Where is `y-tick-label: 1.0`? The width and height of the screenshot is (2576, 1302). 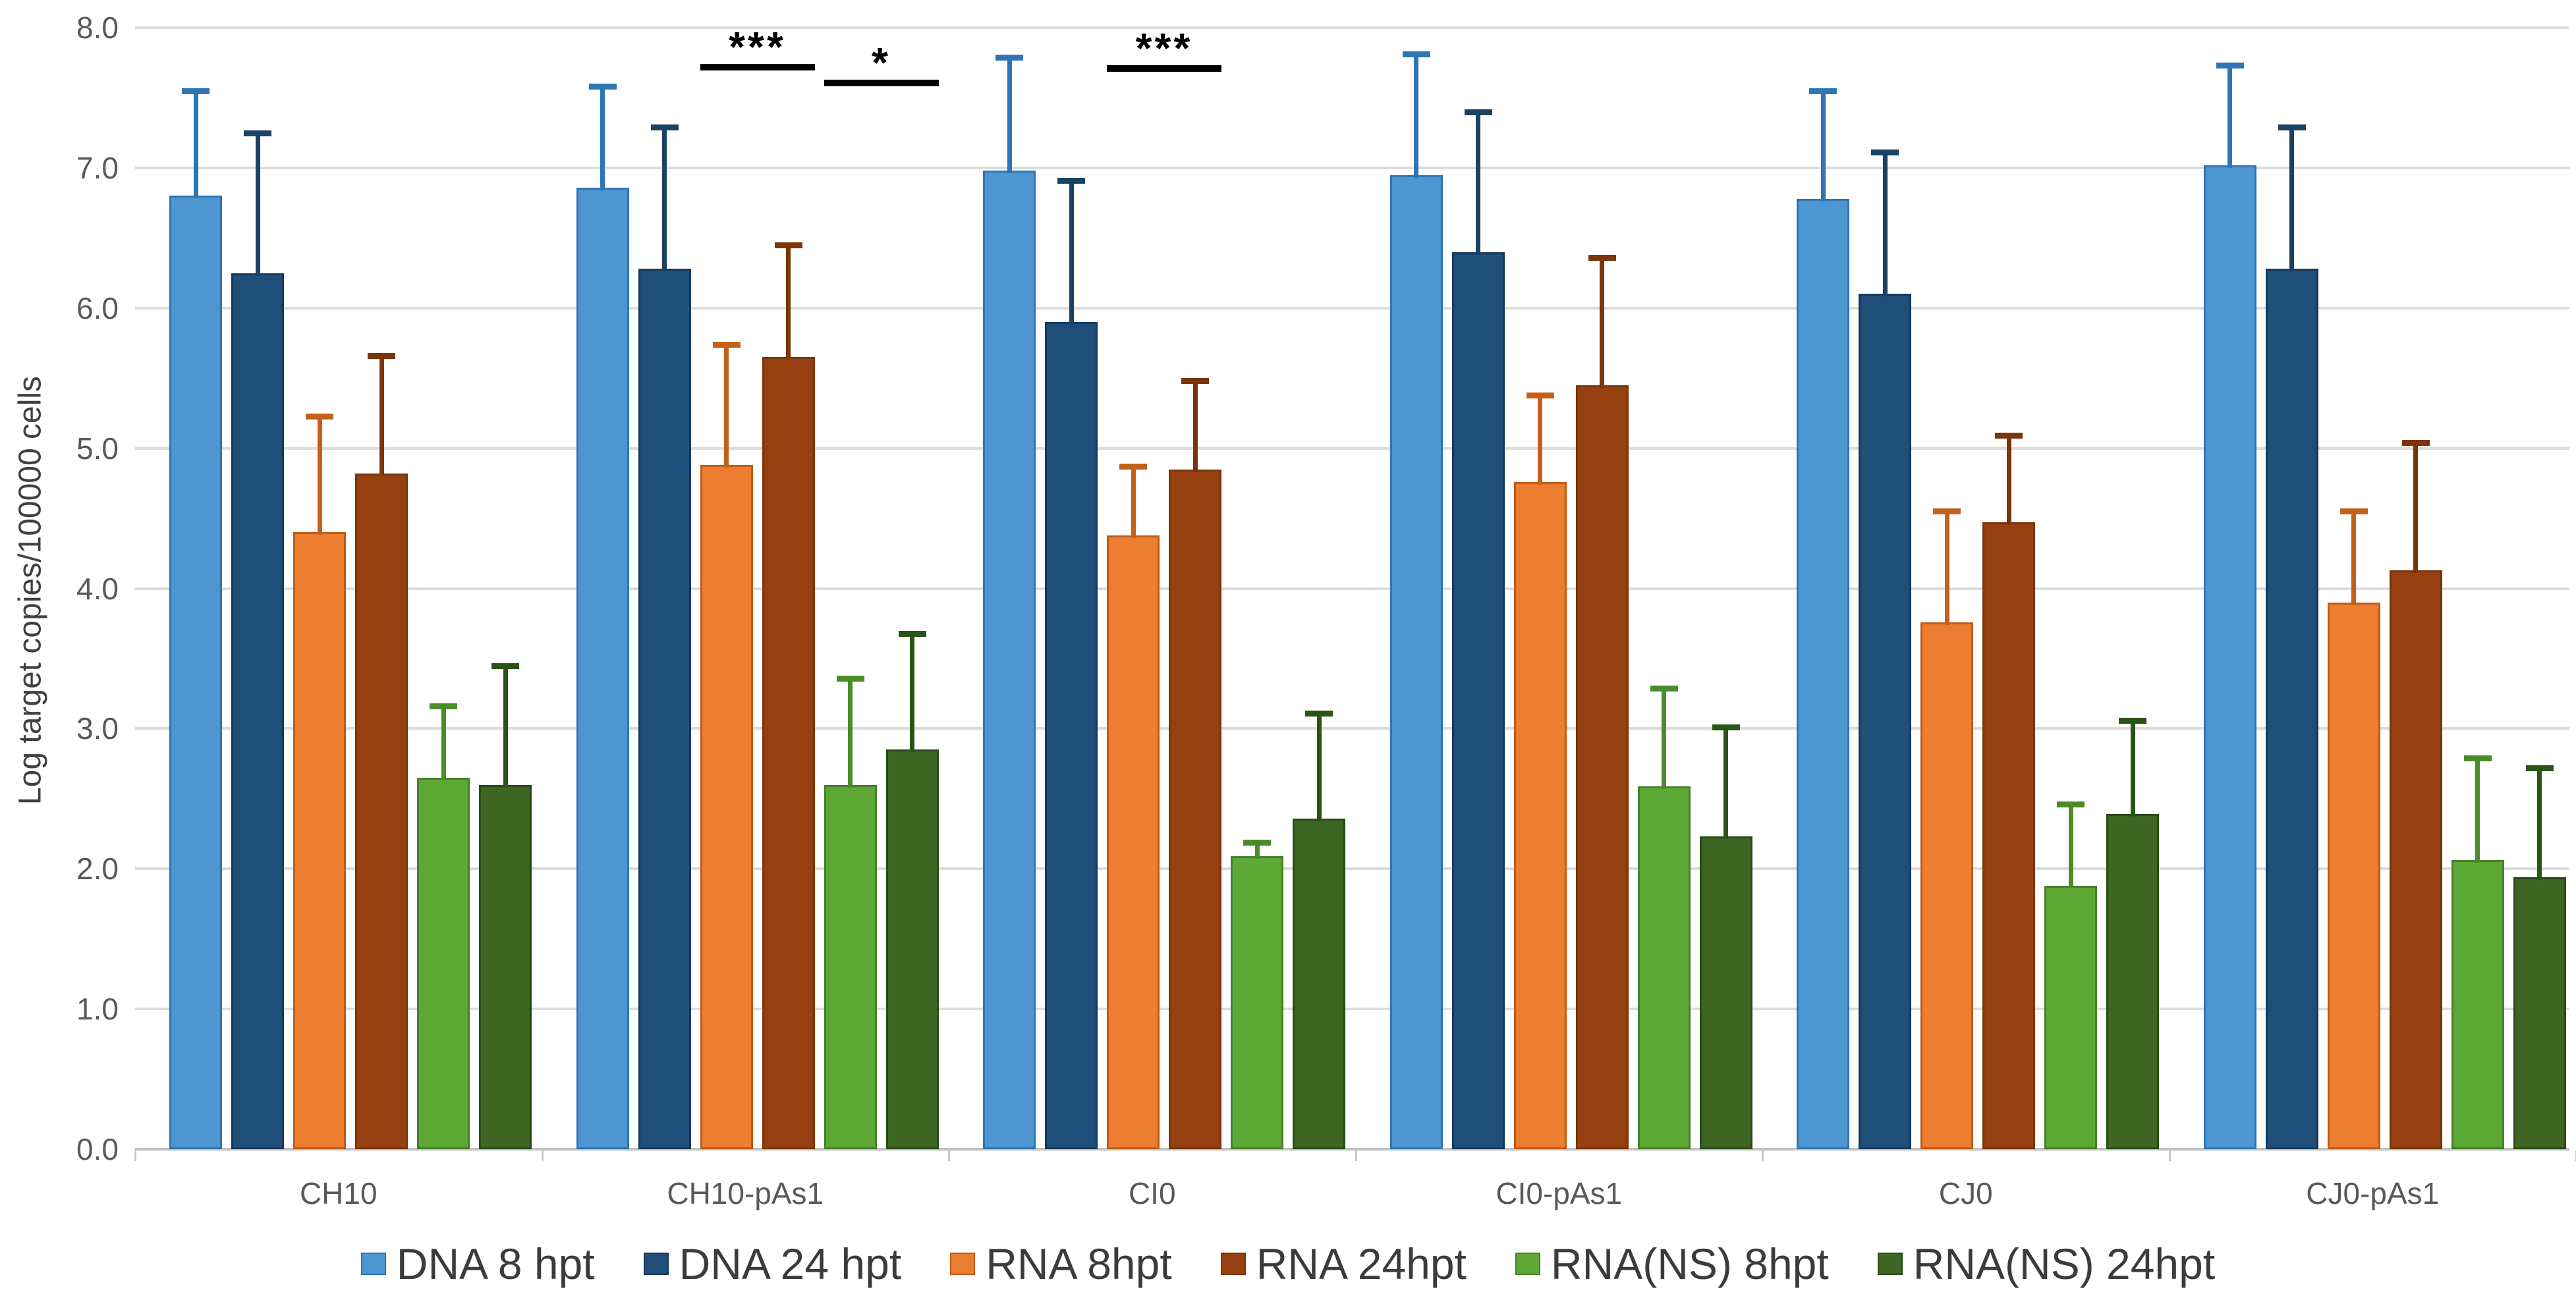
y-tick-label: 1.0 is located at coordinates (97, 1009).